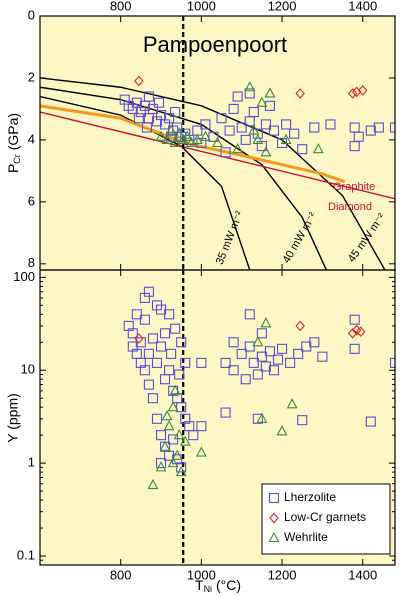 The width and height of the screenshot is (400, 596). I want to click on y-axis-label: Y (ppm), so click(13, 418).